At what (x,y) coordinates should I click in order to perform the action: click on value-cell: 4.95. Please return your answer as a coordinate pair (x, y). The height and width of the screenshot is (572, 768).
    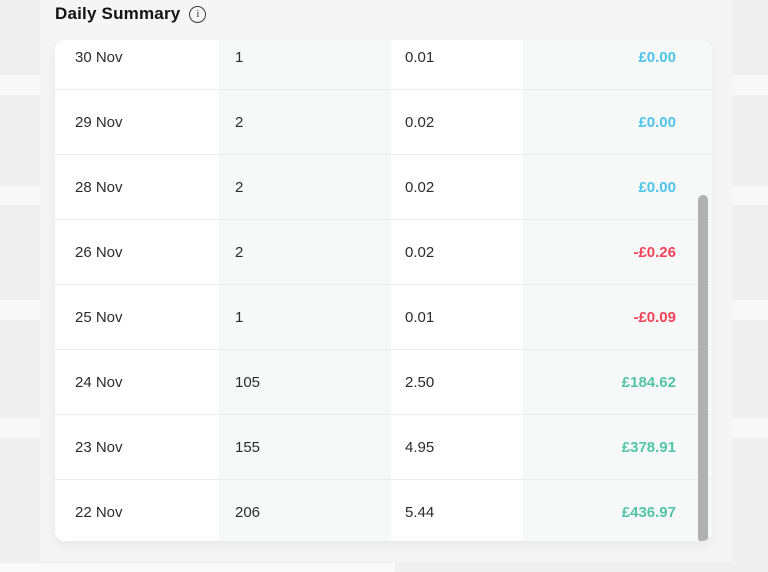
    Looking at the image, I should click on (420, 447).